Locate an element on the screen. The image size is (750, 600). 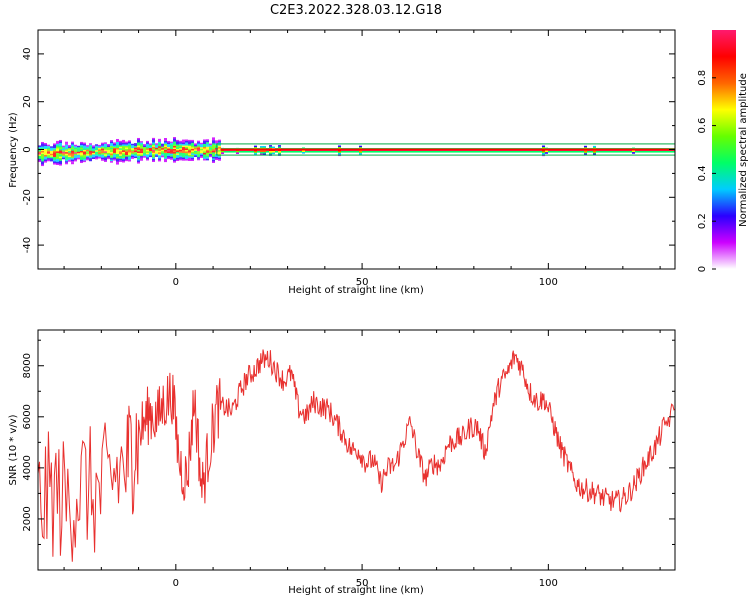
snr-ylabel: SNR (10 * v/v) is located at coordinates (13, 449).